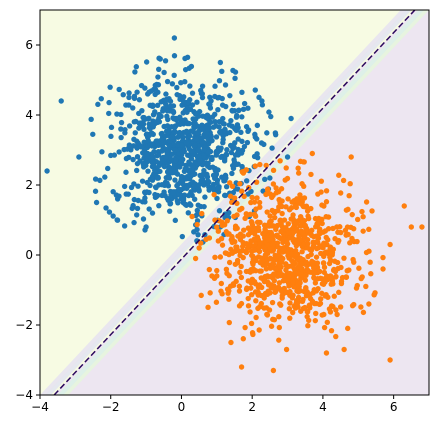 The width and height of the screenshot is (437, 428). What do you see at coordinates (29, 45) in the screenshot?
I see `y-tick-label: 6` at bounding box center [29, 45].